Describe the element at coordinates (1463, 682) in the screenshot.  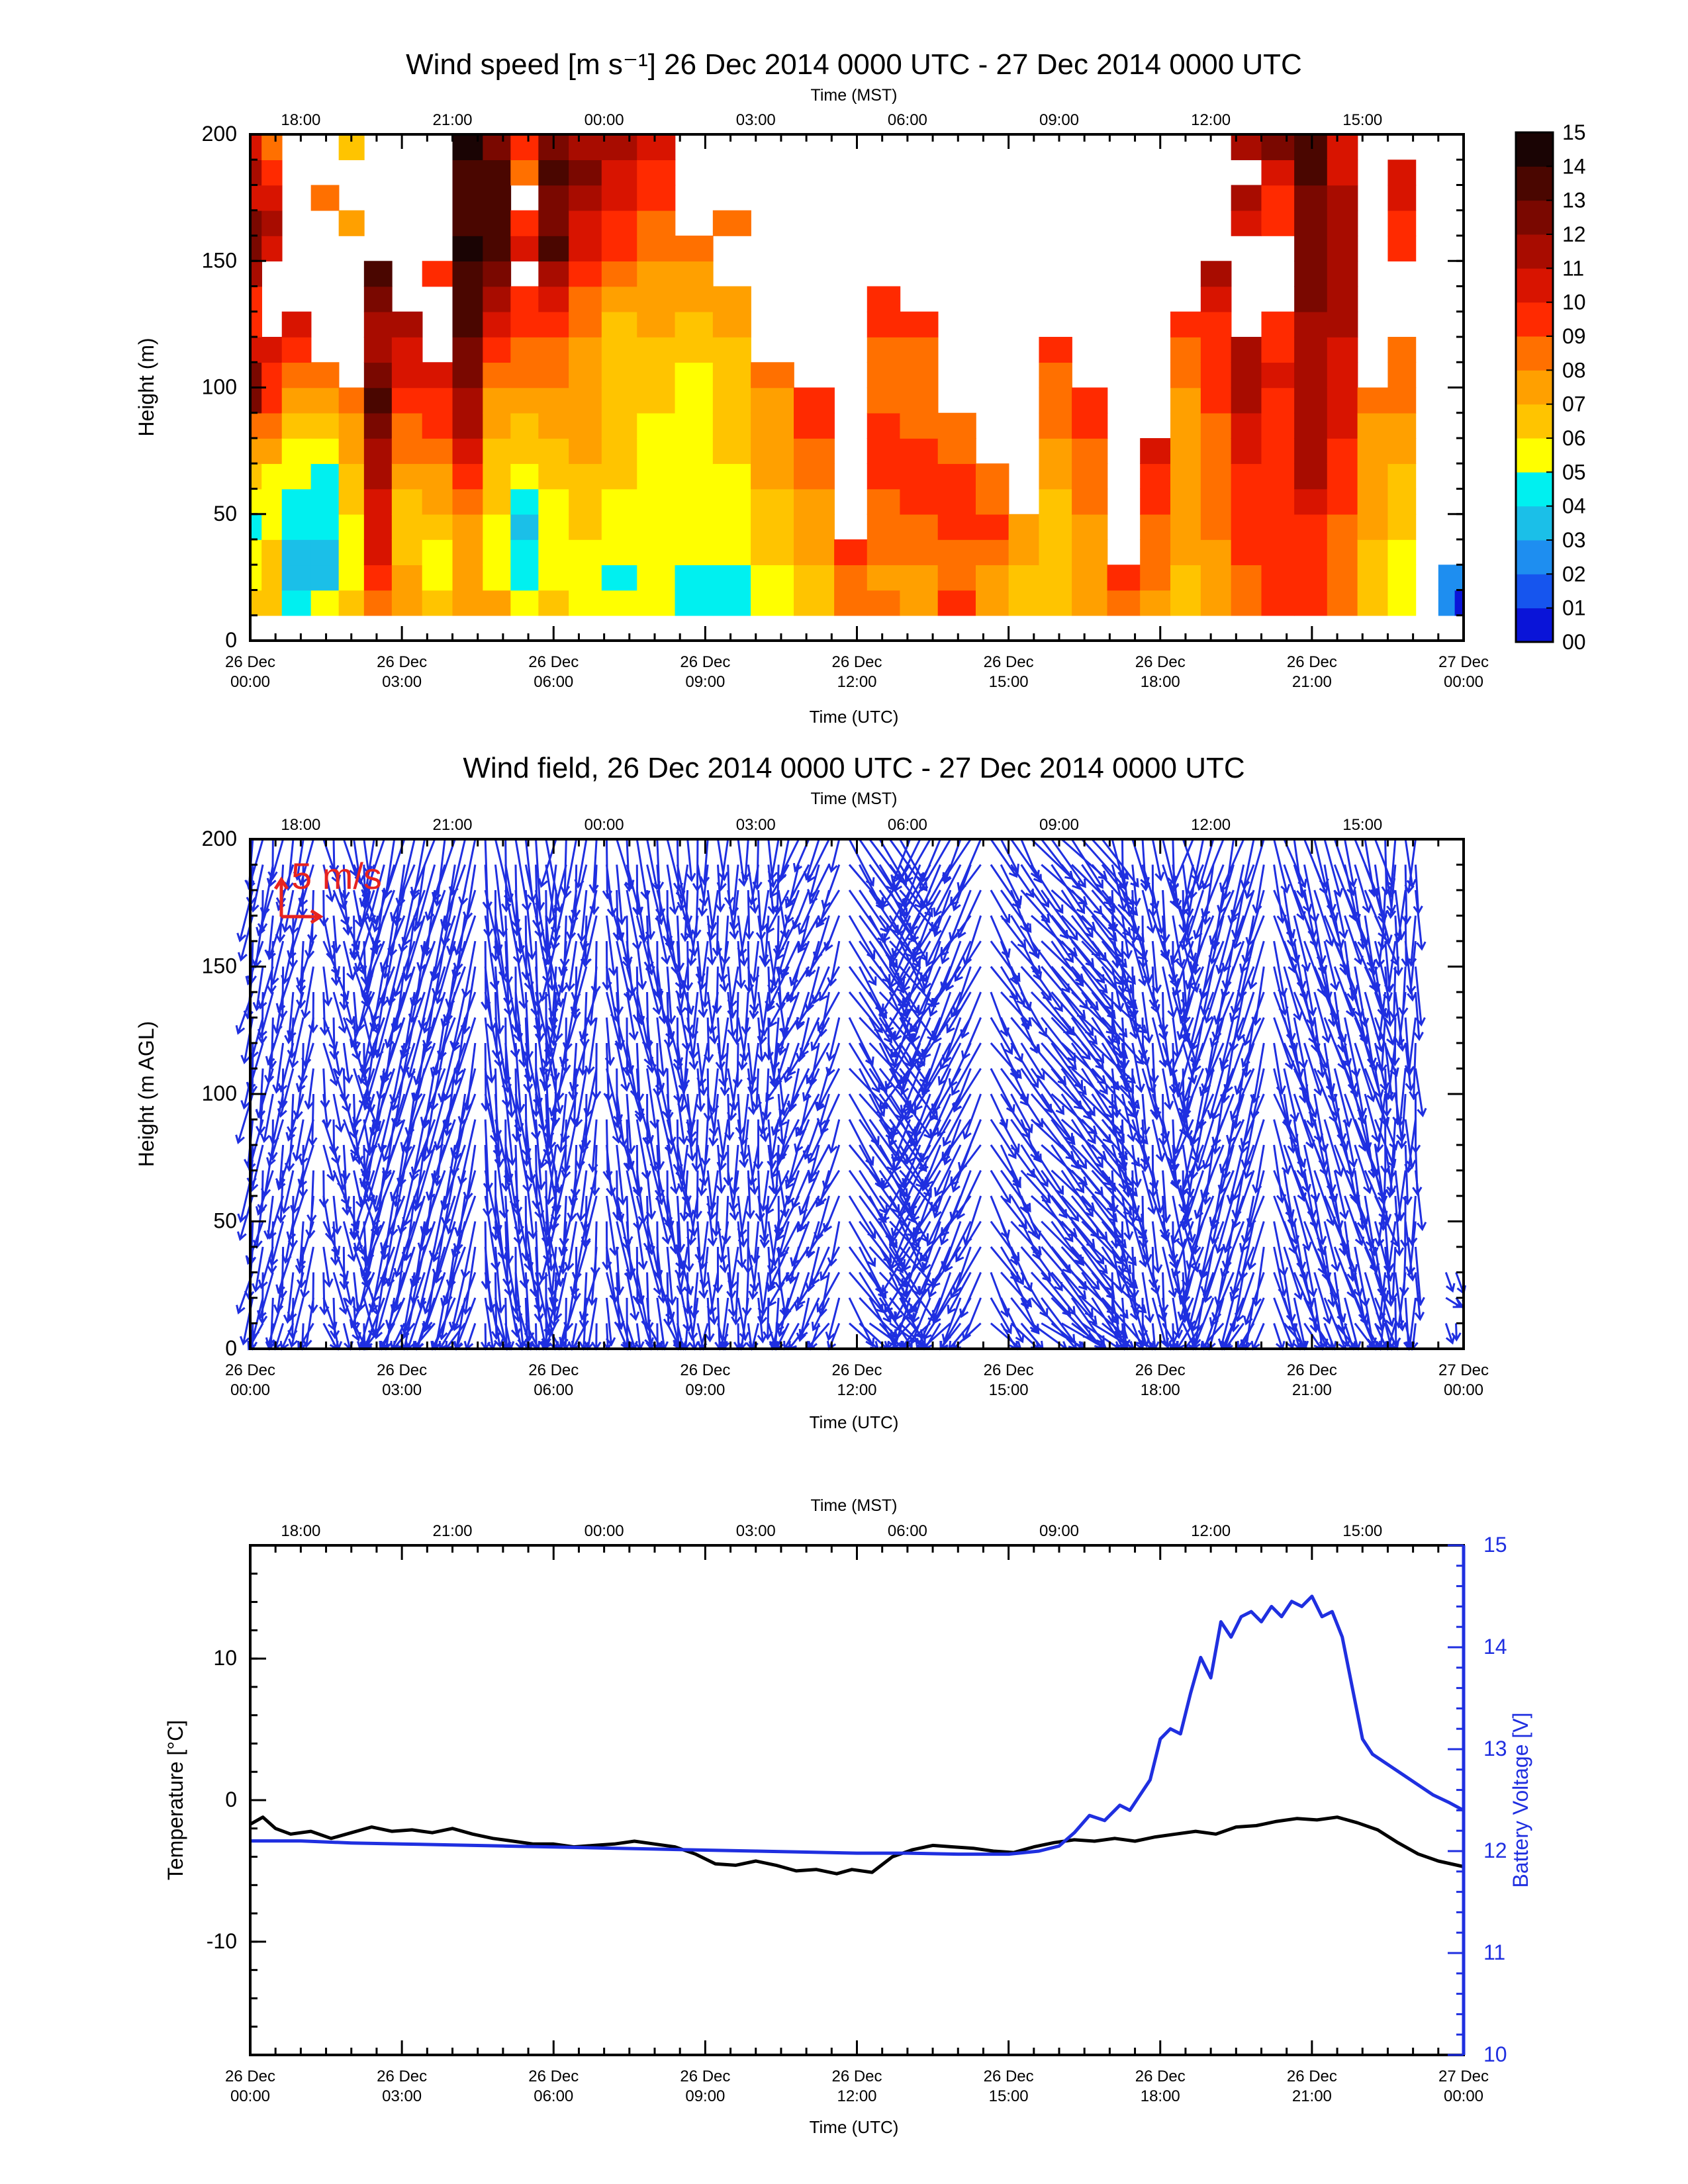
I see `bottom-tick-label-time: 00:00` at that location.